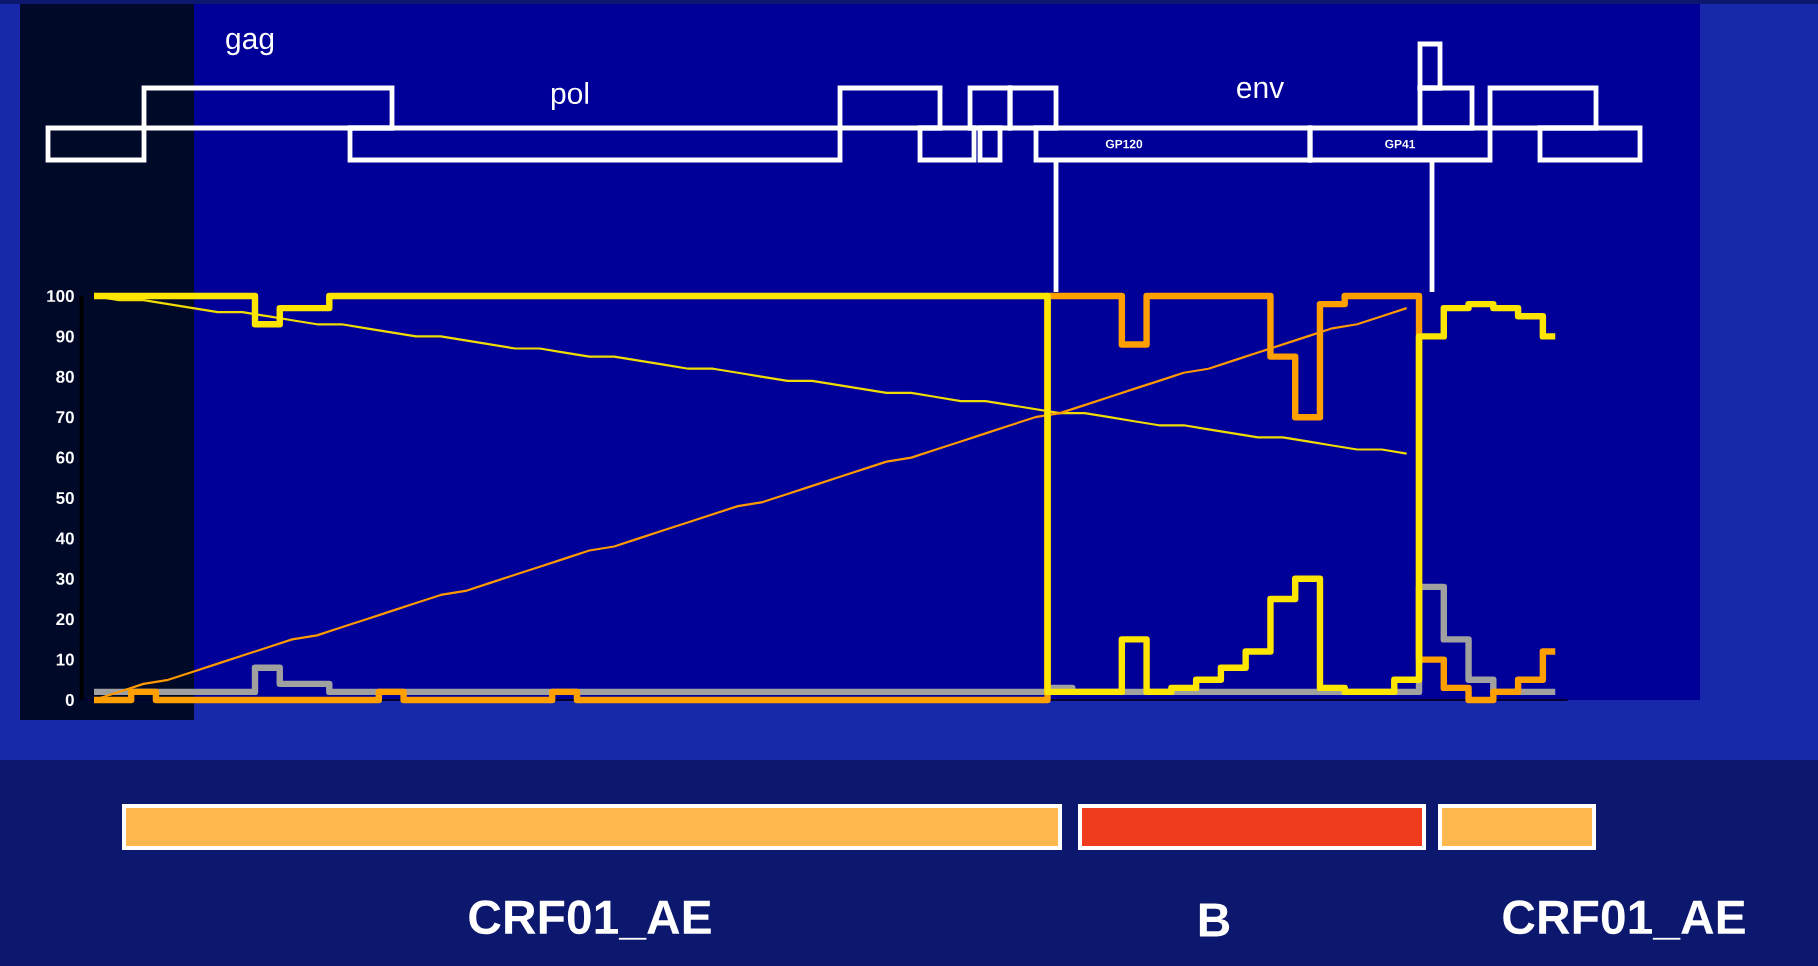 This screenshot has width=1818, height=966. Describe the element at coordinates (69, 700) in the screenshot. I see `y-tick-label: 0` at that location.